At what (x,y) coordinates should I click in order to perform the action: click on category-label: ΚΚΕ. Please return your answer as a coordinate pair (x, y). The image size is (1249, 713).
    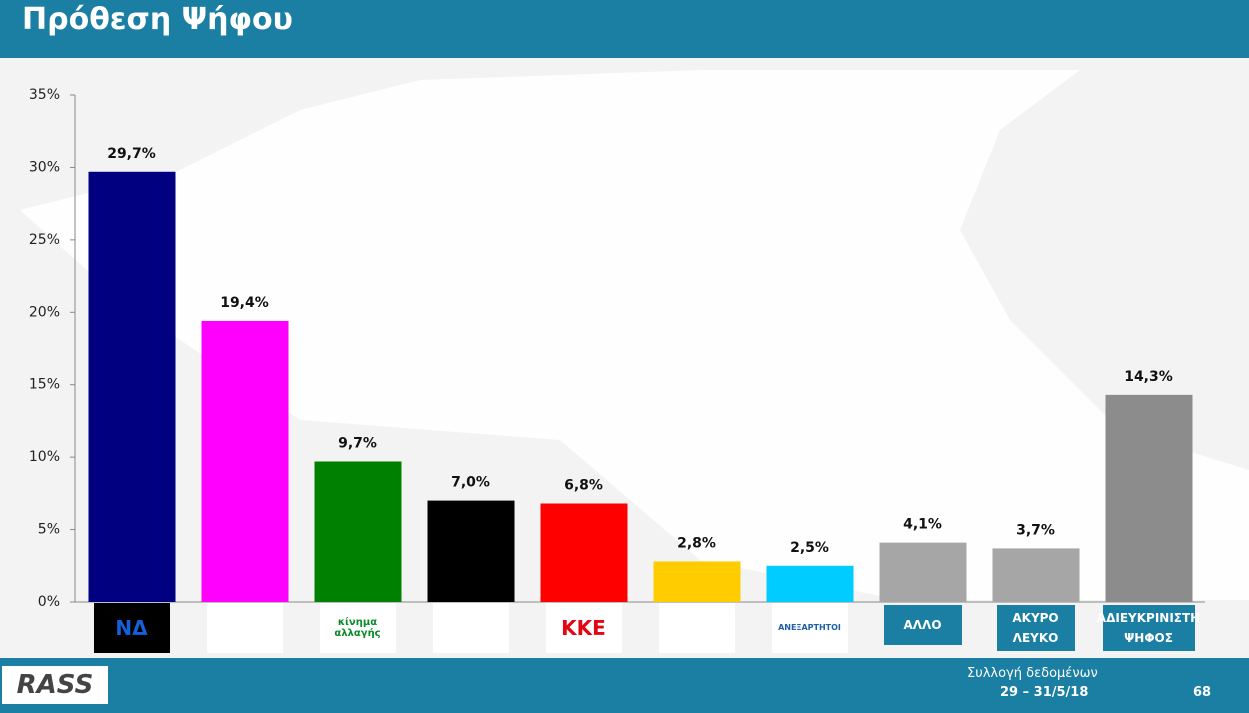
    Looking at the image, I should click on (583, 628).